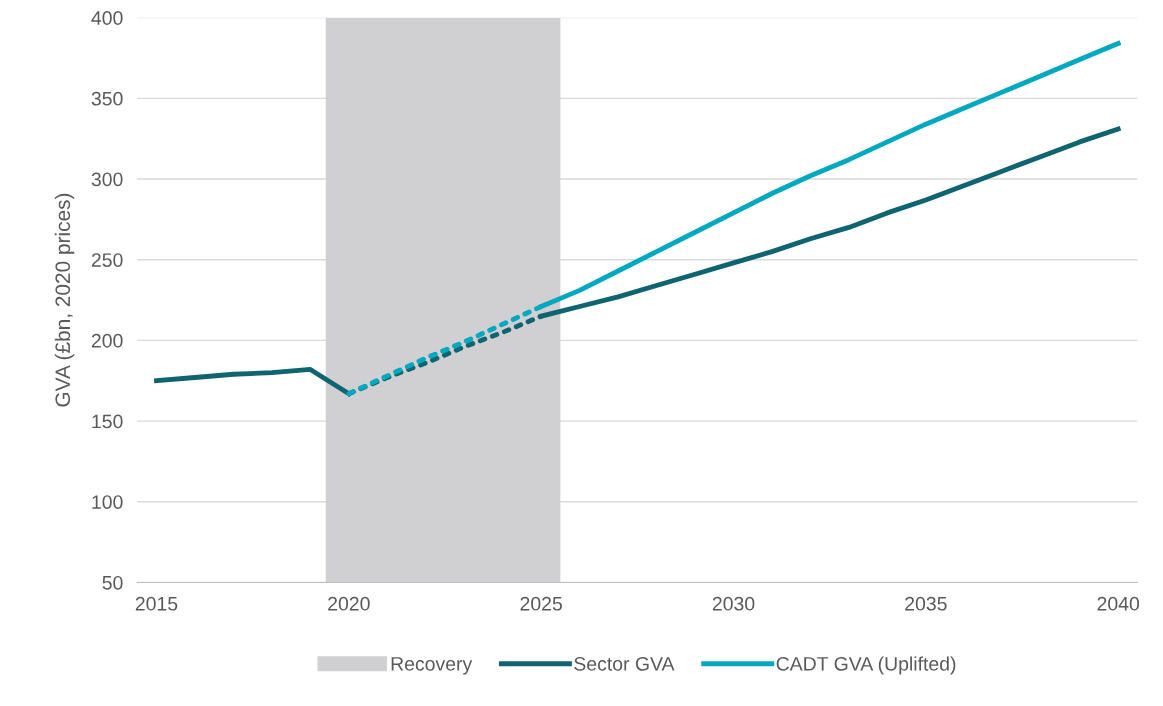  What do you see at coordinates (349, 603) in the screenshot?
I see `x-tick-label: 2020` at bounding box center [349, 603].